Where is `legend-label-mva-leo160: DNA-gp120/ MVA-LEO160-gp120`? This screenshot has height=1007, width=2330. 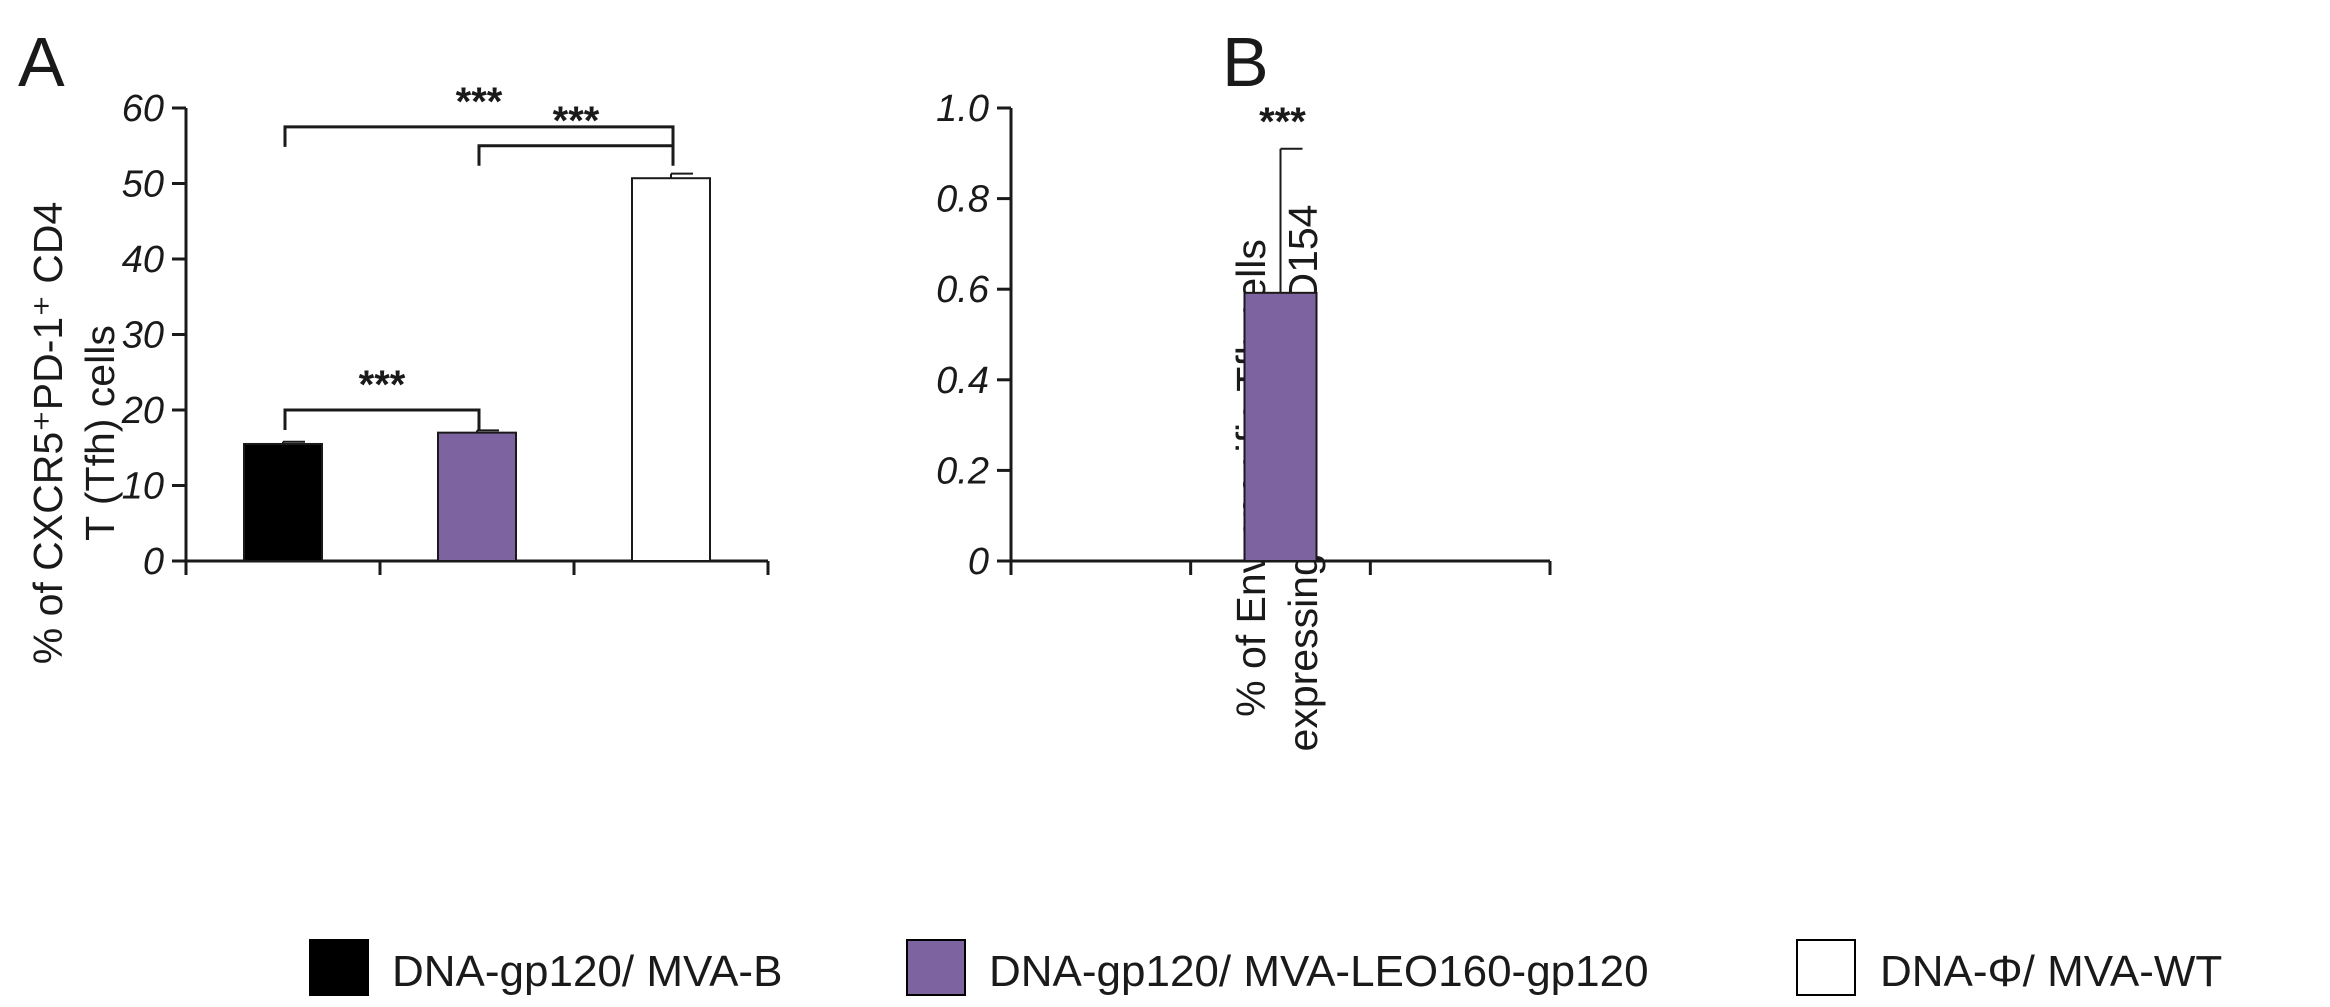
legend-label-mva-leo160: DNA-gp120/ MVA-LEO160-gp120 is located at coordinates (1319, 971).